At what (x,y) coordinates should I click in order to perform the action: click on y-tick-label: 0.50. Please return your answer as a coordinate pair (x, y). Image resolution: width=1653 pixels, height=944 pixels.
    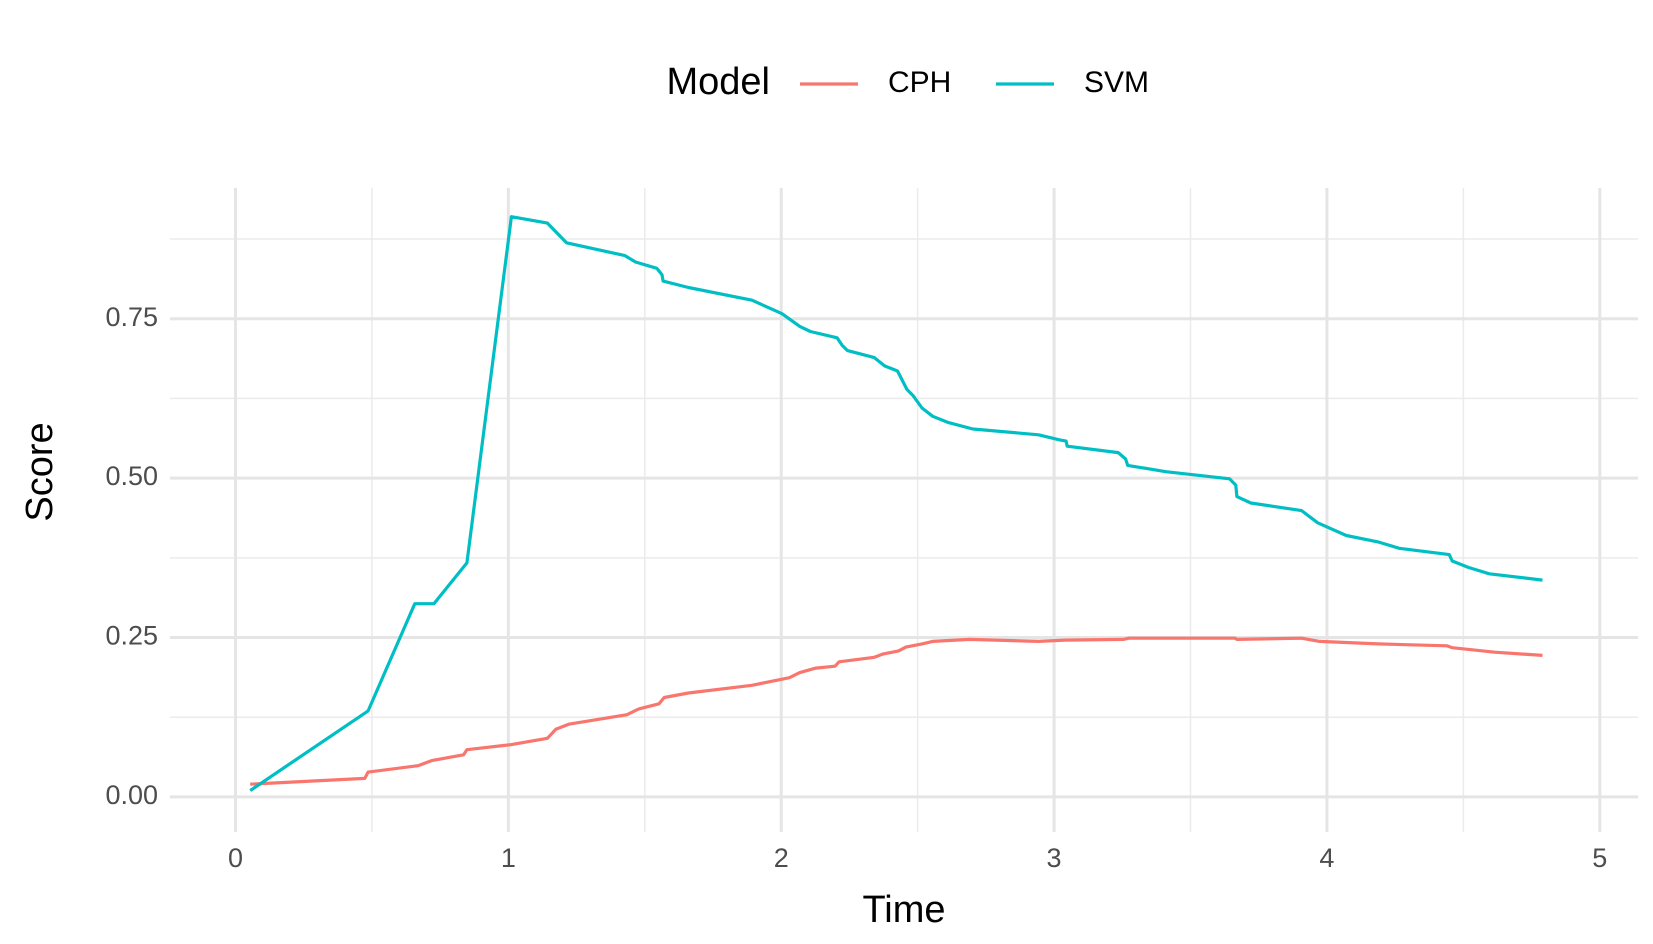
    Looking at the image, I should click on (131, 476).